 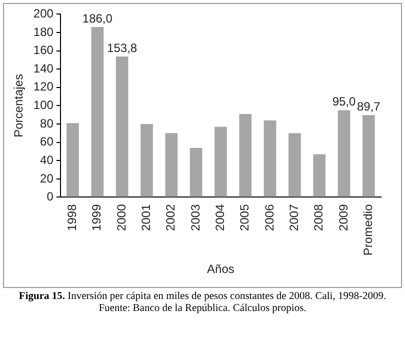 What do you see at coordinates (171, 217) in the screenshot?
I see `x-tick-label: 2002` at bounding box center [171, 217].